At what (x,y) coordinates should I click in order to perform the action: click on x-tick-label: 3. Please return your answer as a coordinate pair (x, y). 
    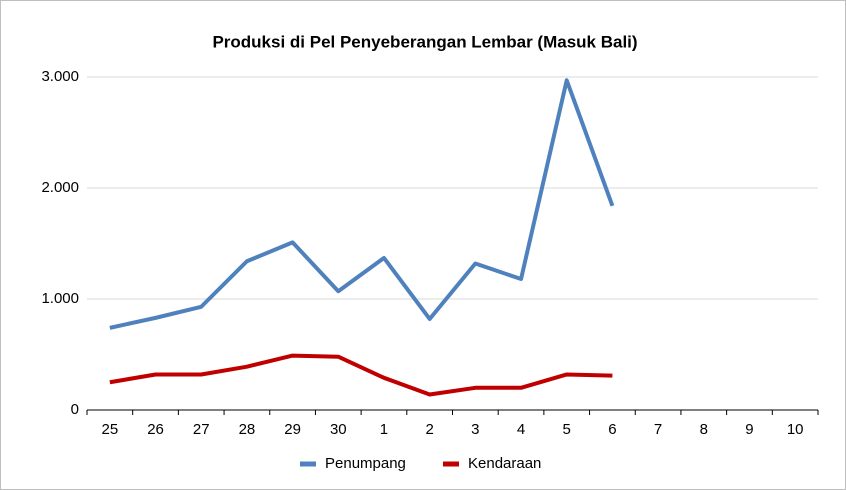
    Looking at the image, I should click on (475, 429).